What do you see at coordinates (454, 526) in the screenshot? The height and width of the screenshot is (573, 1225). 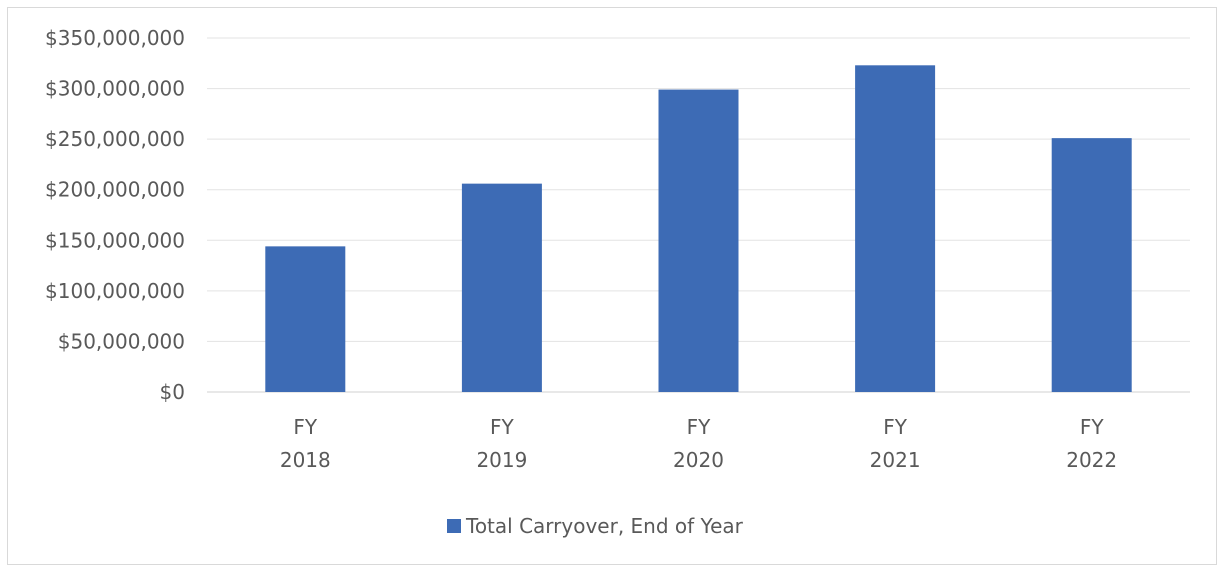 I see `legend-swatch` at bounding box center [454, 526].